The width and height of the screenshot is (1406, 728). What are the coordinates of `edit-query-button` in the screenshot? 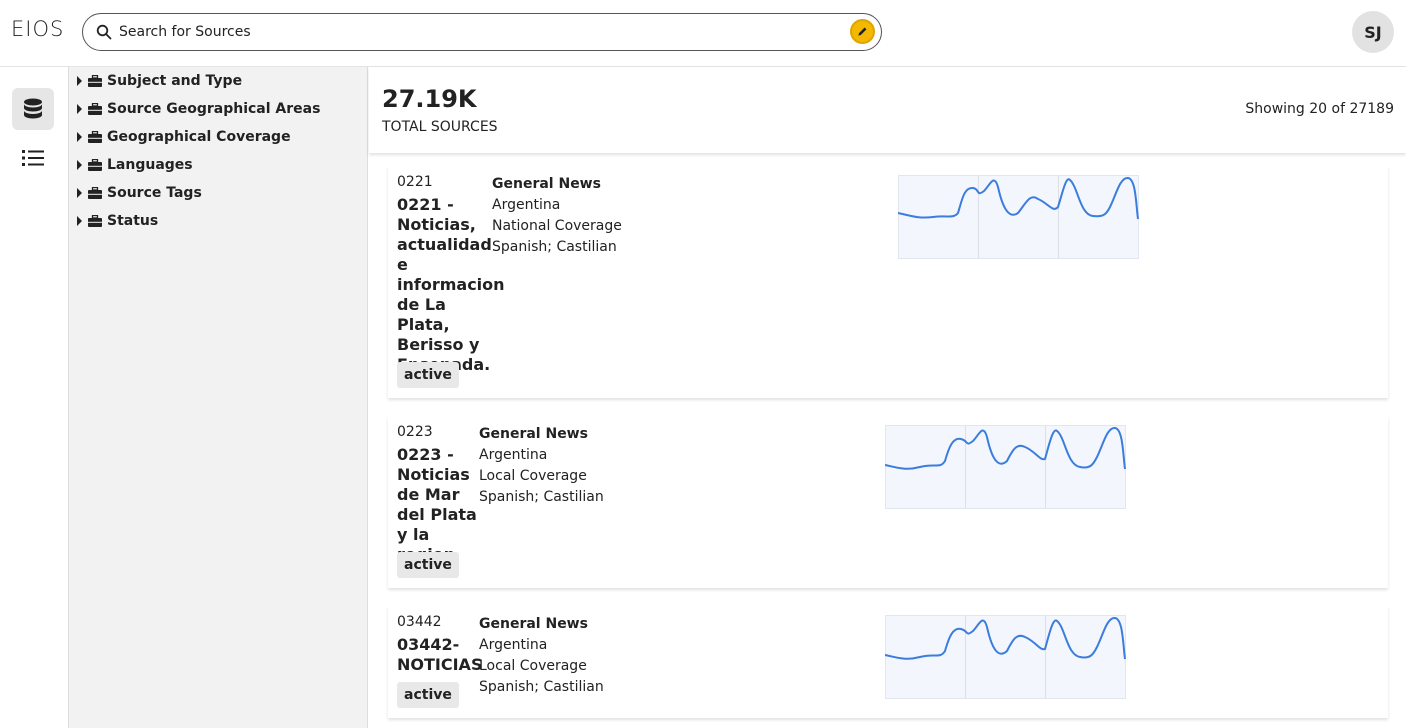 It's located at (862, 31).